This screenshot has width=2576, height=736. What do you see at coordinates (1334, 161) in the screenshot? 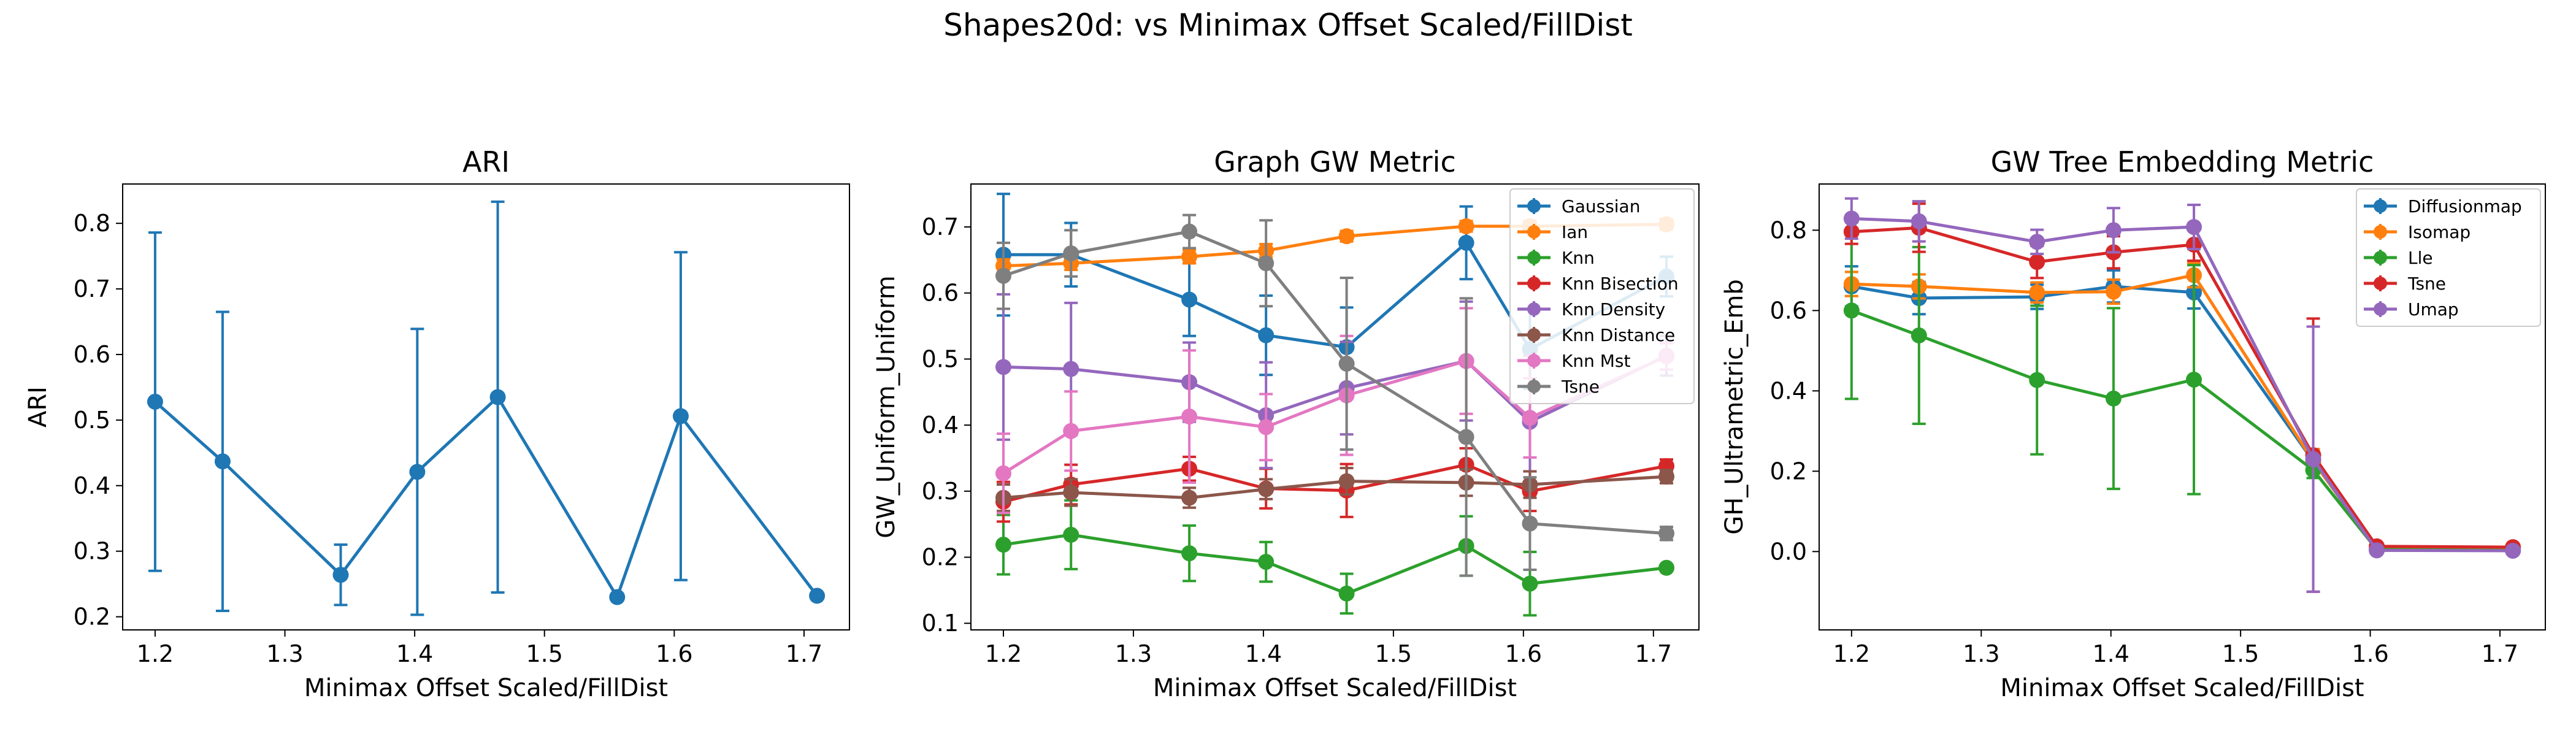
I see `panel-title: Graph GW Metric` at bounding box center [1334, 161].